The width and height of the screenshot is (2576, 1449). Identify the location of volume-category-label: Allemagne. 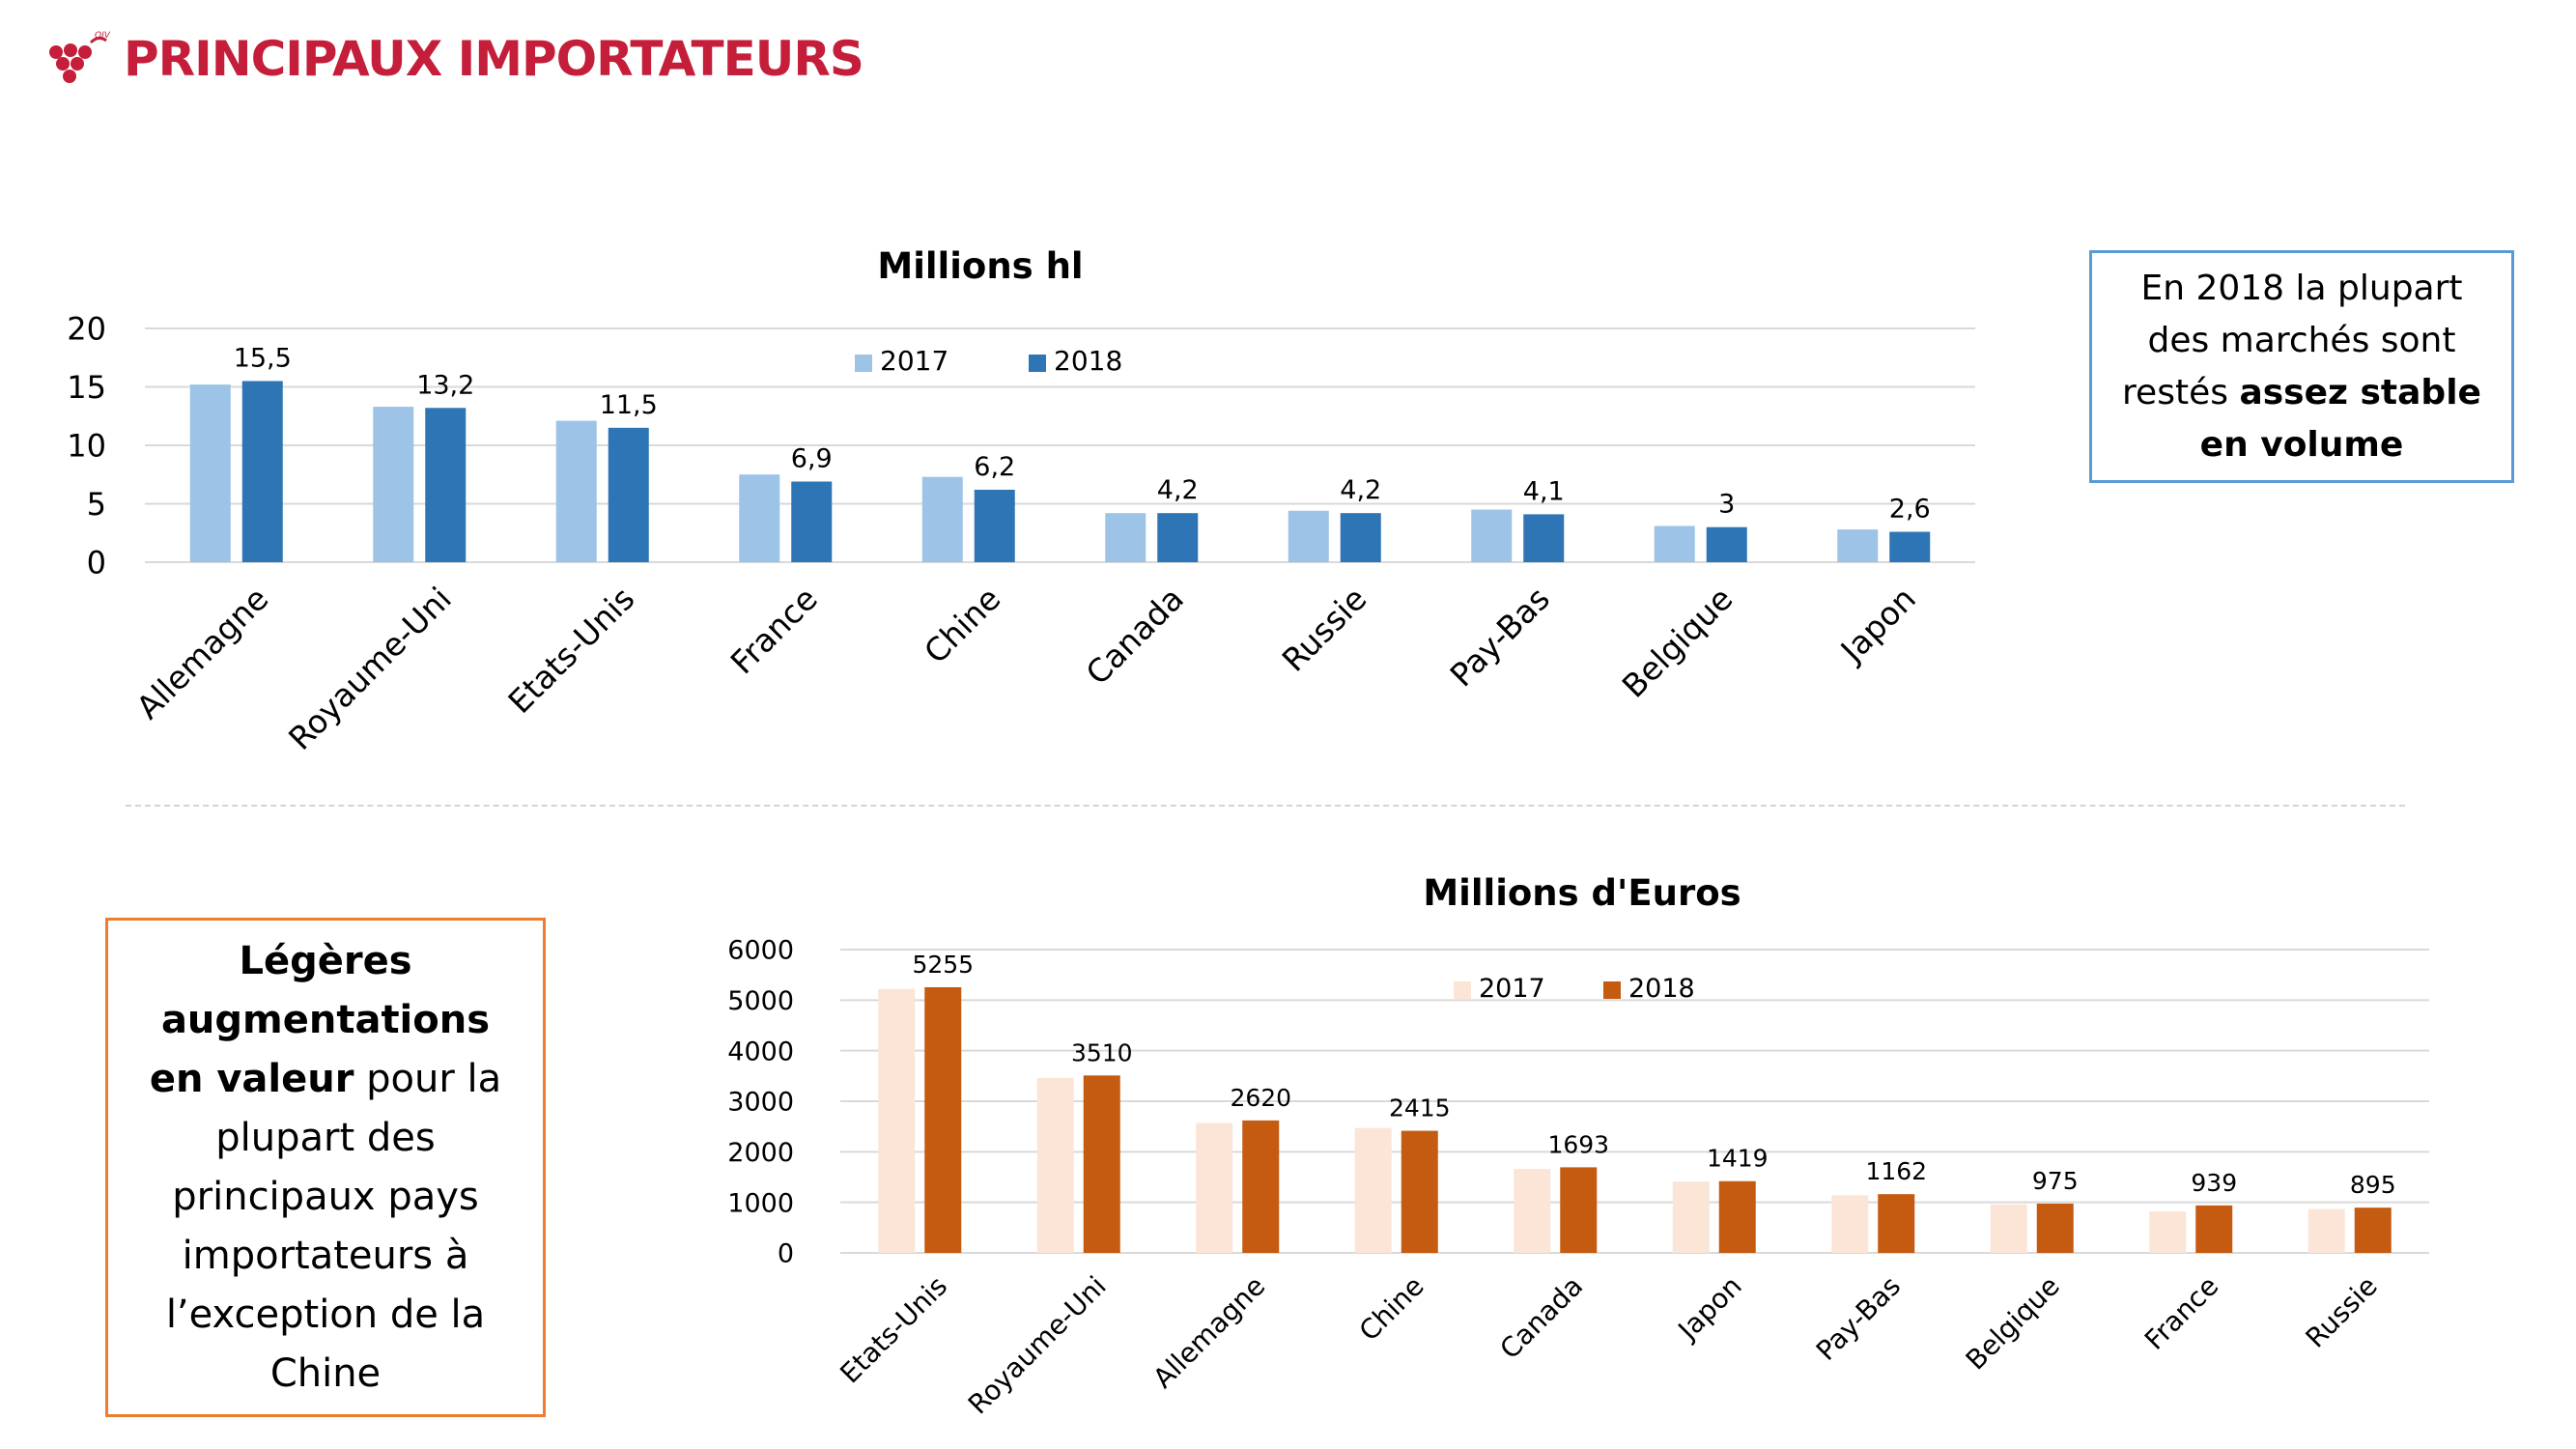
(202, 653).